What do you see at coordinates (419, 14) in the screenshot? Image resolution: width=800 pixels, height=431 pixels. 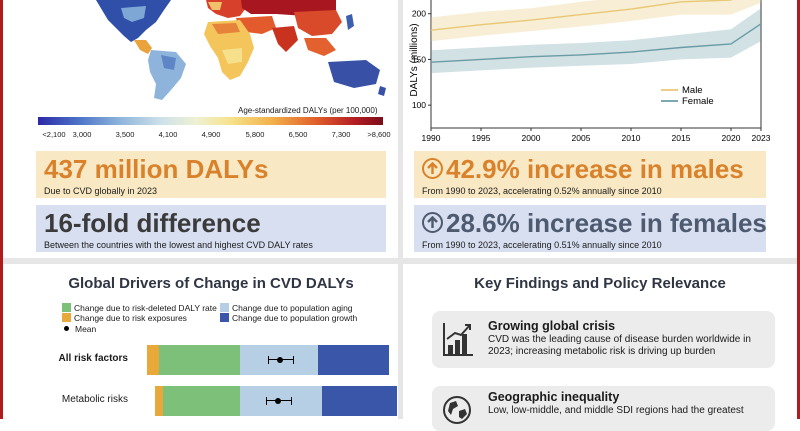 I see `y-tick-label: 200` at bounding box center [419, 14].